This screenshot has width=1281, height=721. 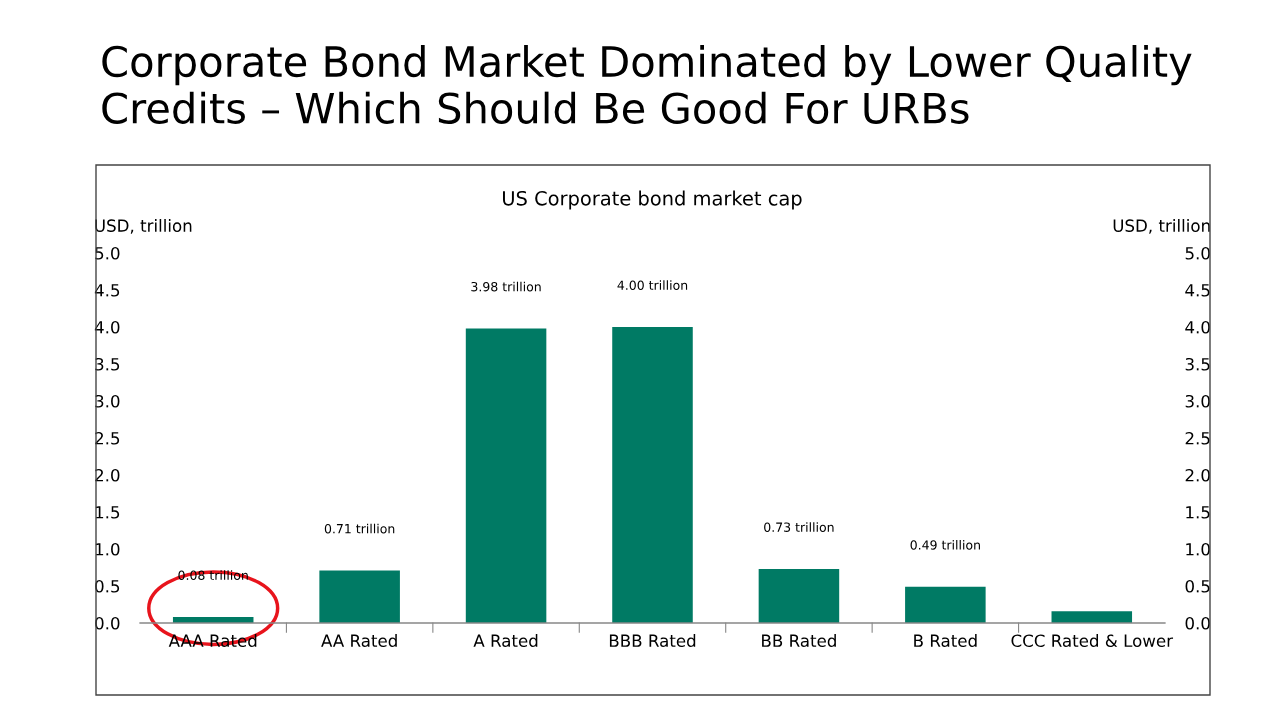 What do you see at coordinates (107, 253) in the screenshot?
I see `y-tick-label: 5.0` at bounding box center [107, 253].